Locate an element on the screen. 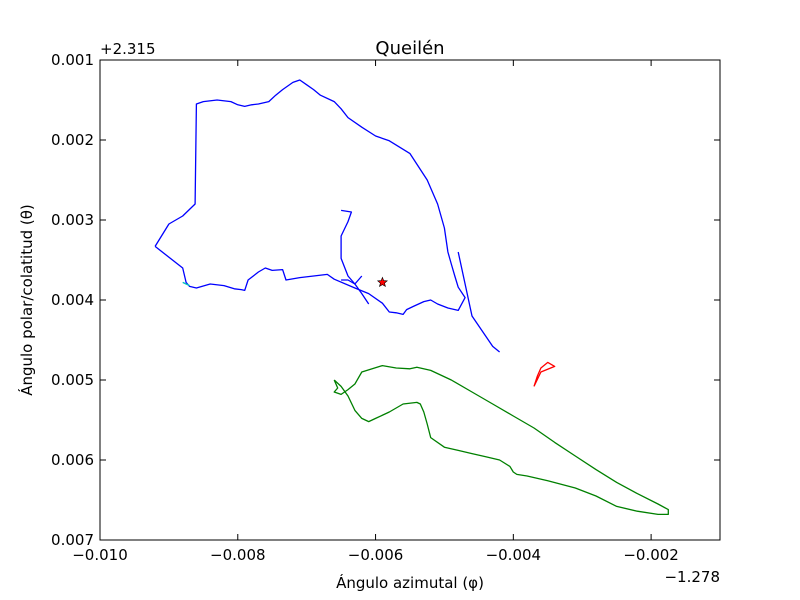 The width and height of the screenshot is (800, 600). y-tick-label-1: 0.002 is located at coordinates (72, 140).